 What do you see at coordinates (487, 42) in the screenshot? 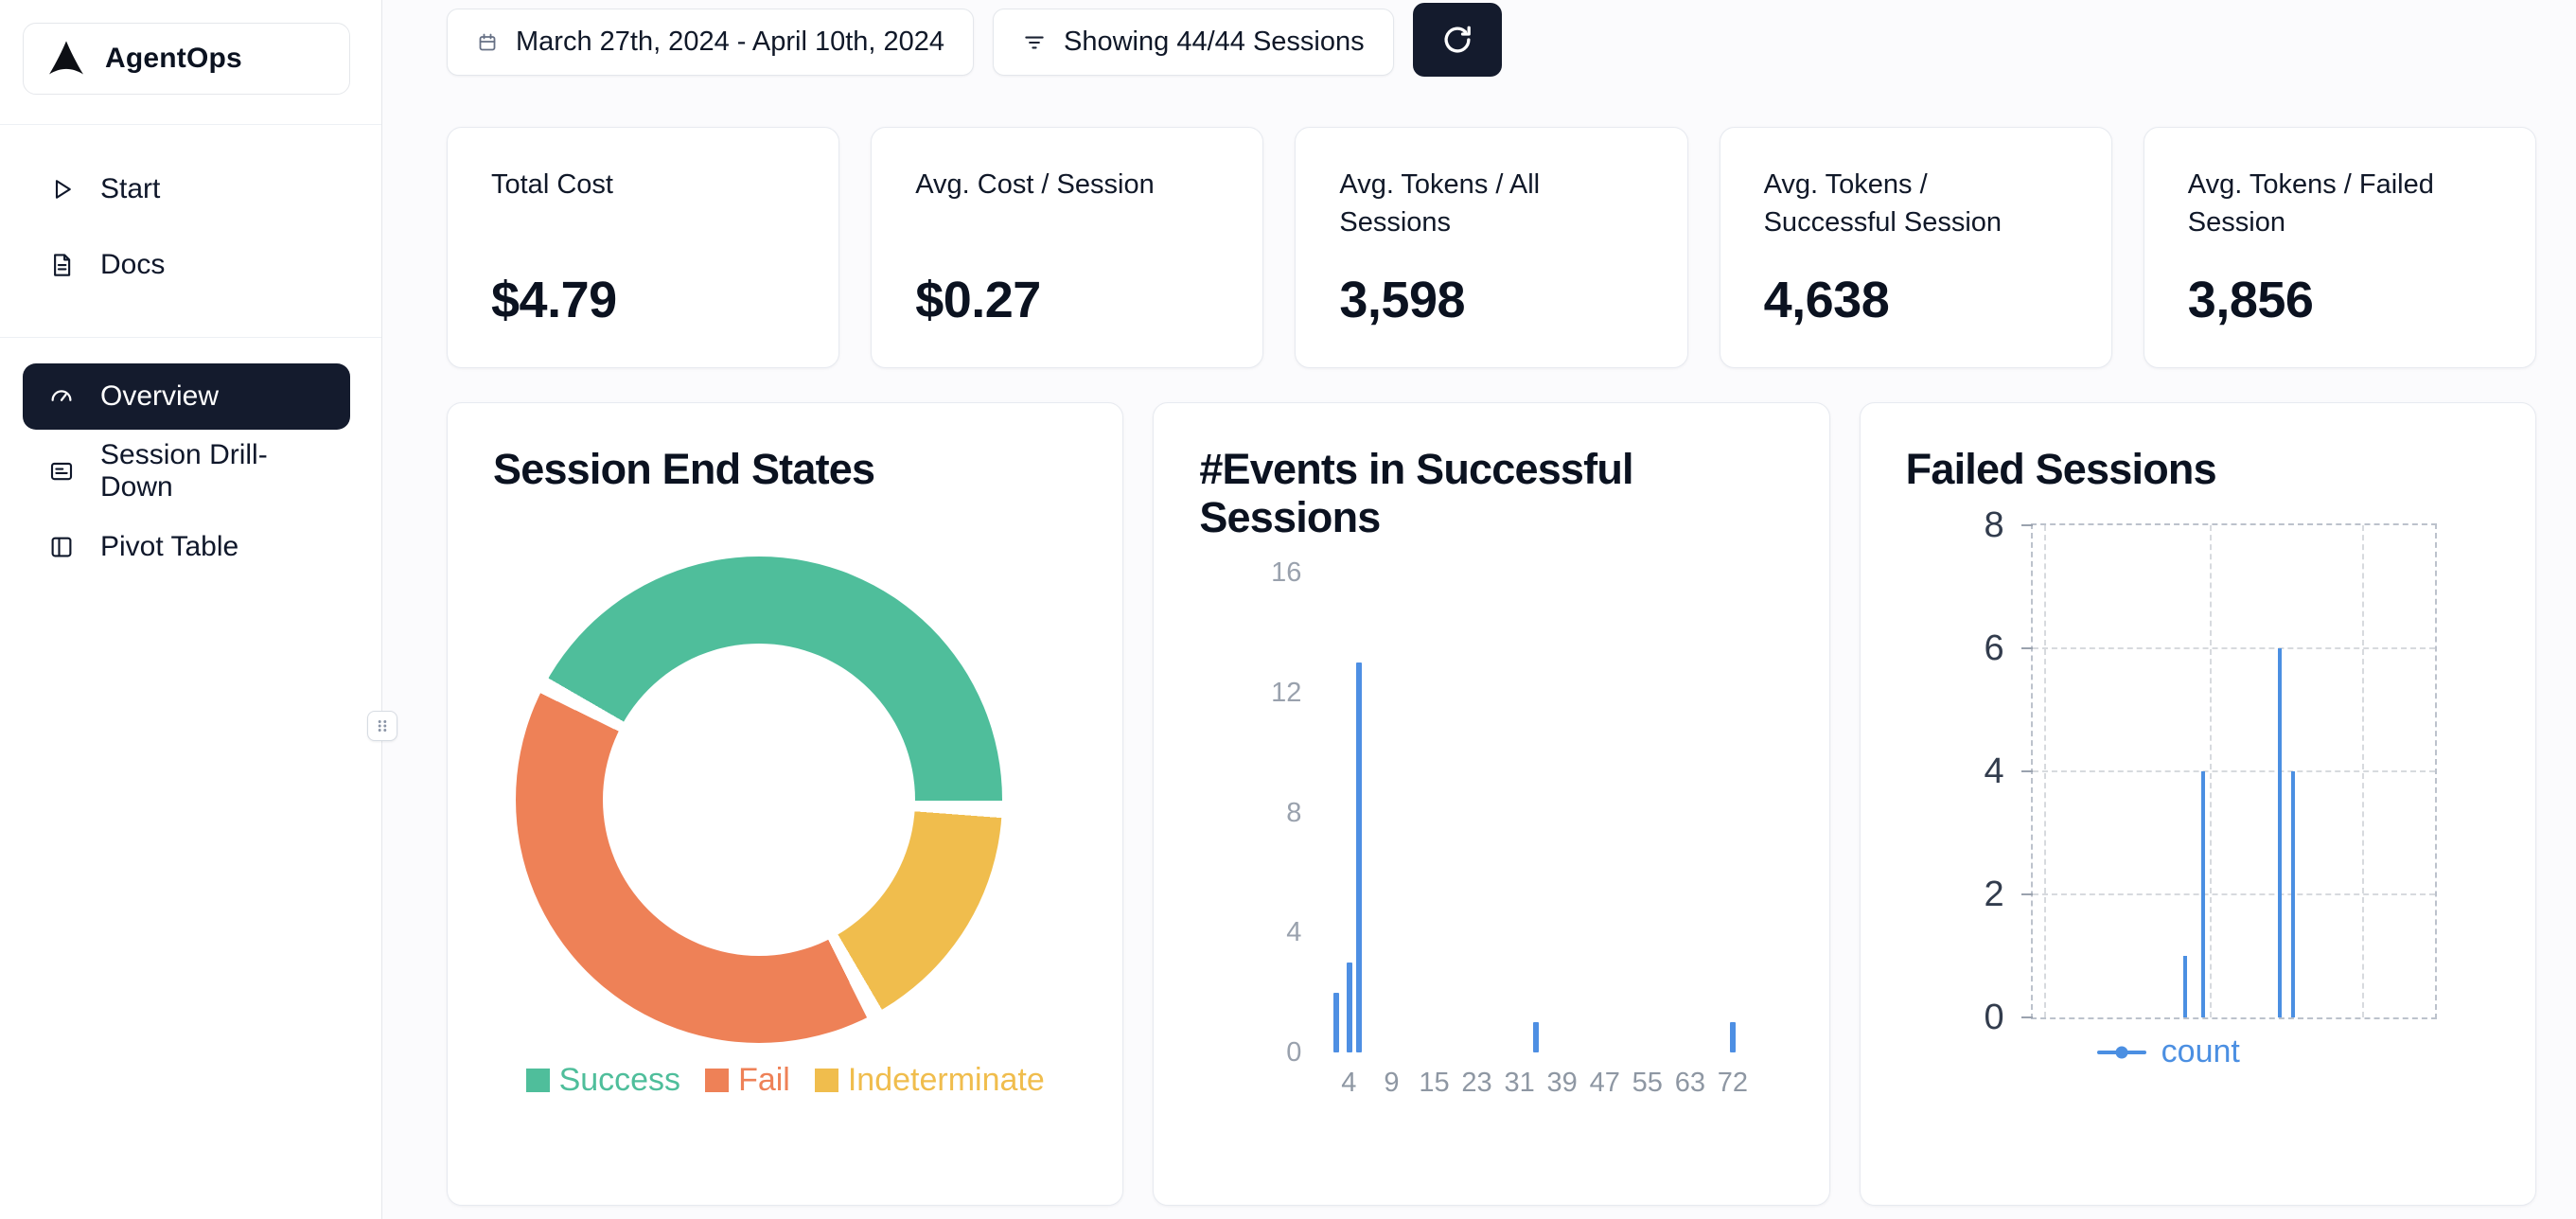
I see `calendar-icon` at bounding box center [487, 42].